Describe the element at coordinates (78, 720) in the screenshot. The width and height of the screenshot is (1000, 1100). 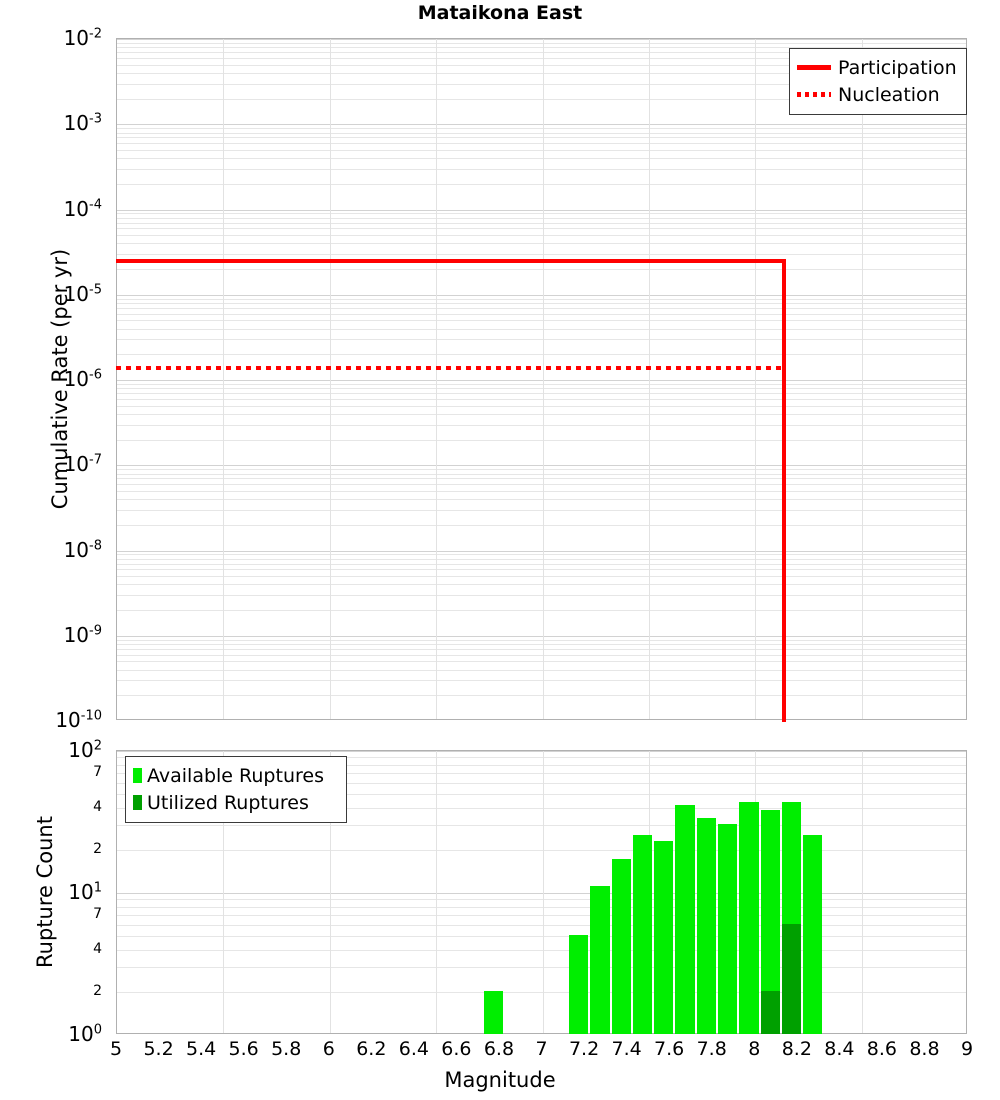
I see `top-panel-y-tick-label: 10⁻¹⁰` at that location.